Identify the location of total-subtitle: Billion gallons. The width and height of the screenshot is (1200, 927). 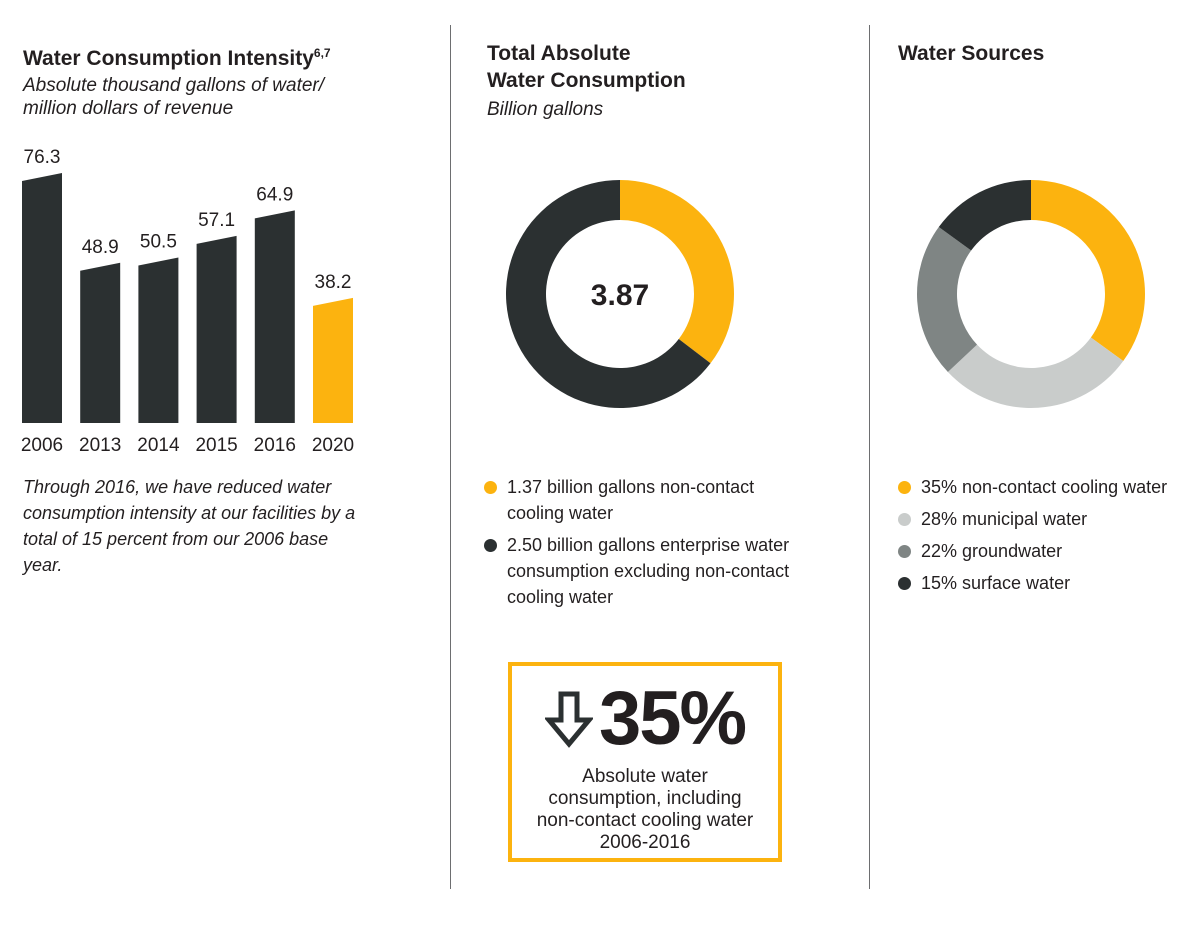
(545, 109).